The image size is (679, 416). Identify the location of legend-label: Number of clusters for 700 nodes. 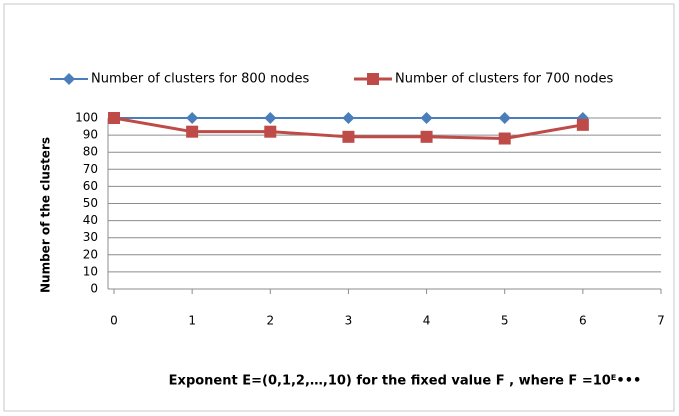
(504, 79).